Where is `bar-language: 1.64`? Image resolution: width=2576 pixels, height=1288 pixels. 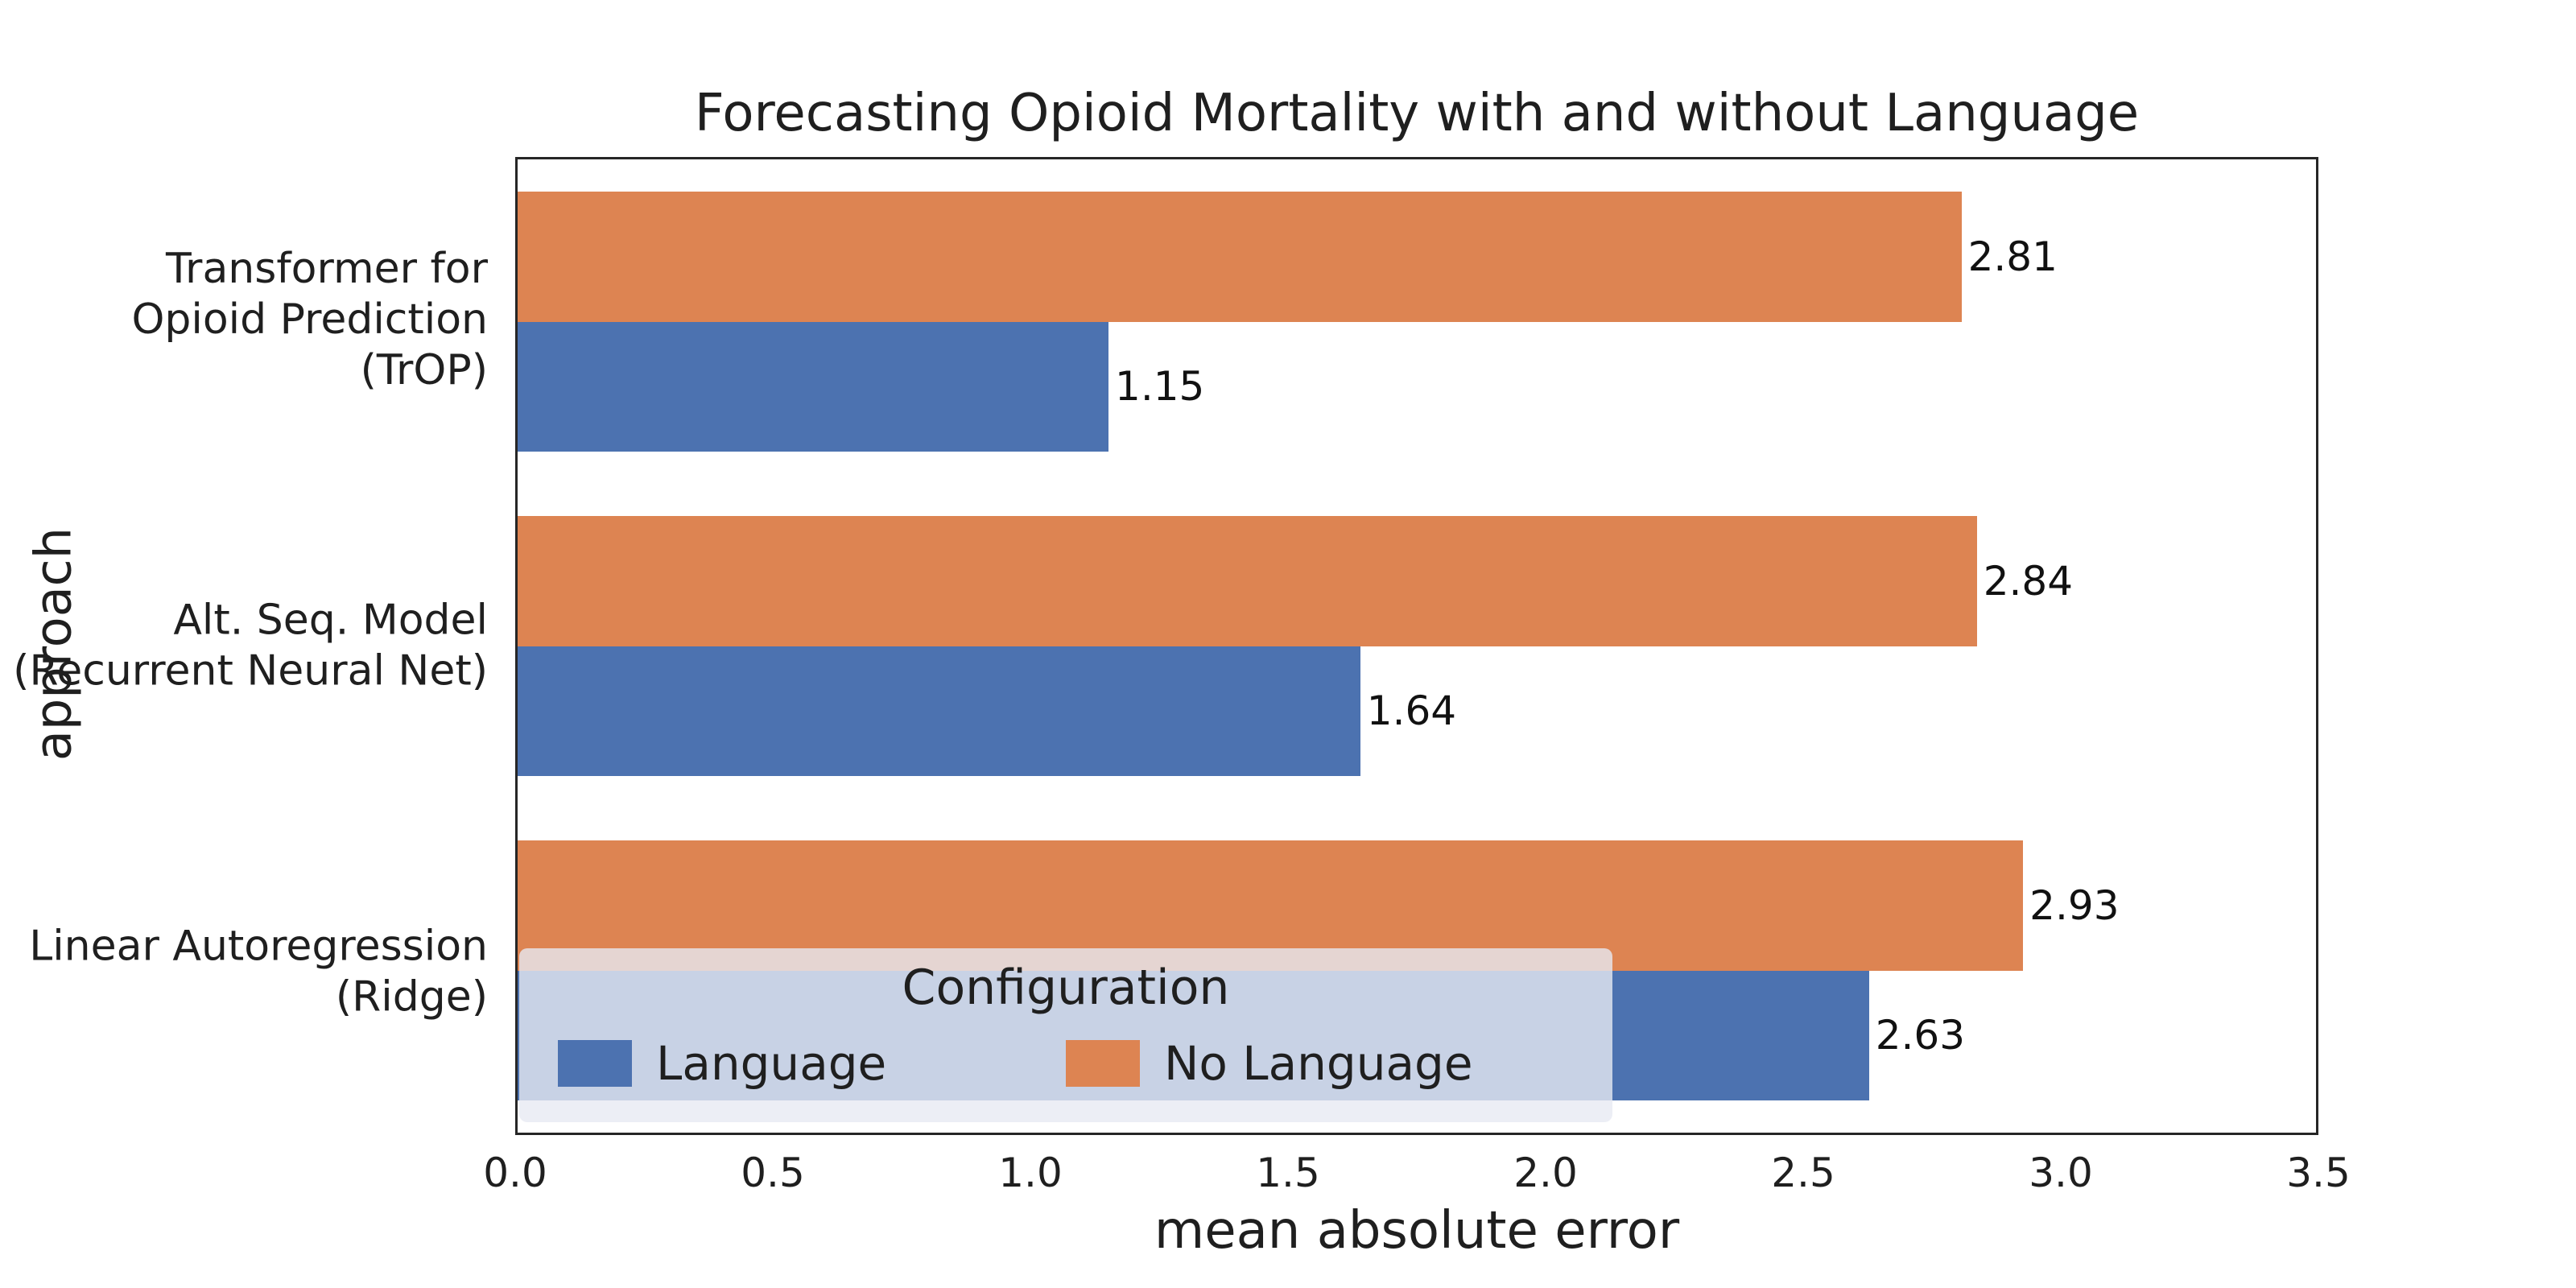
bar-language: 1.64 is located at coordinates (987, 711).